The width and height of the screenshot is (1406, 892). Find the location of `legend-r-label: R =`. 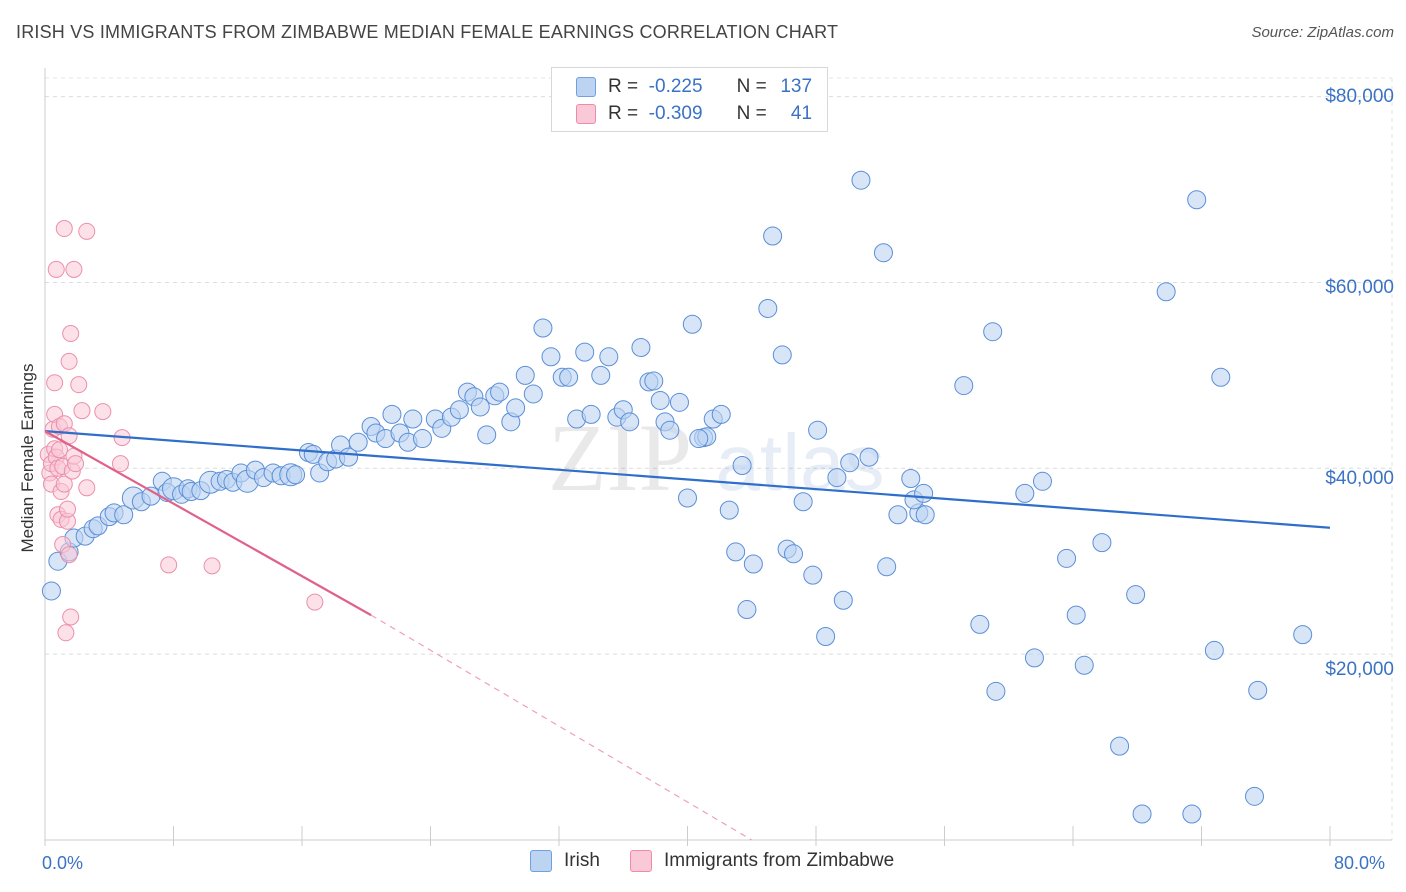

legend-r-label: R = is located at coordinates (623, 86).